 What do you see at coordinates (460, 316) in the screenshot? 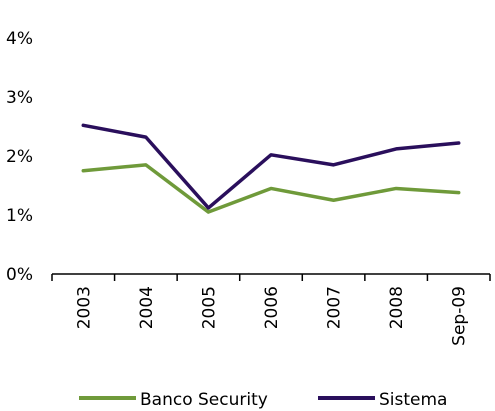
I see `x-tick-label: Sep-09` at bounding box center [460, 316].